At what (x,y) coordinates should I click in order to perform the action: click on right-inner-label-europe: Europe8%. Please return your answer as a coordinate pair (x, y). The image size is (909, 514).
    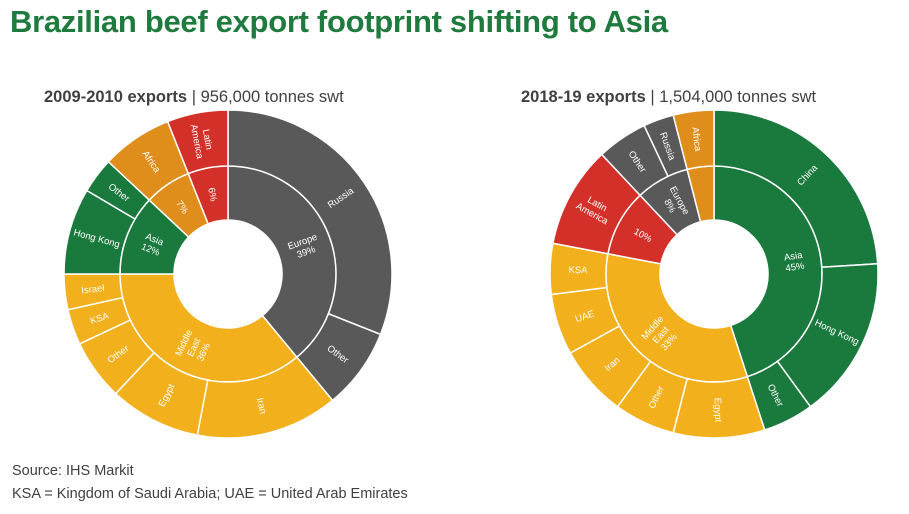
    Looking at the image, I should click on (674, 203).